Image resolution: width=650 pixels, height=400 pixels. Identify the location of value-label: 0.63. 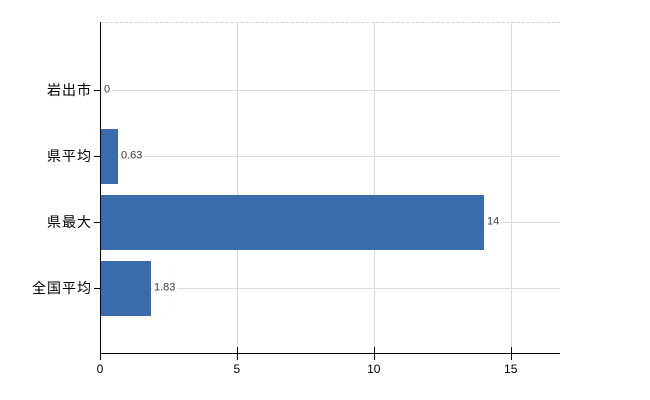
(132, 156).